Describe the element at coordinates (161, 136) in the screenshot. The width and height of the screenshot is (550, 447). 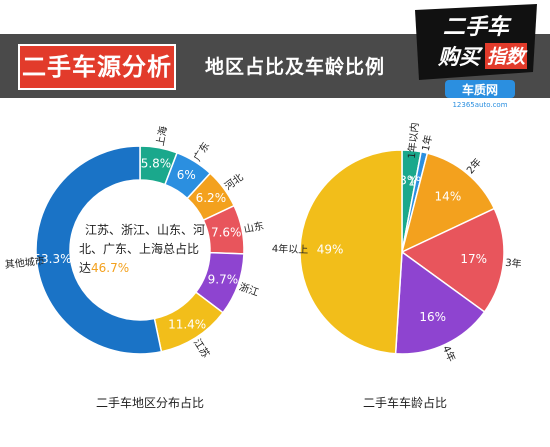
I see `region-category-label-0: 上海` at that location.